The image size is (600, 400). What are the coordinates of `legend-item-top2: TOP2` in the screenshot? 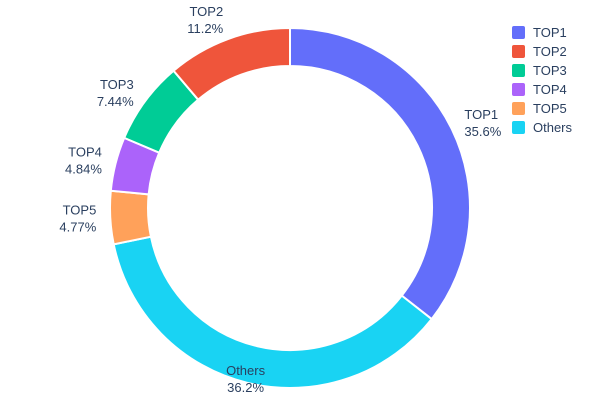 It's located at (542, 51).